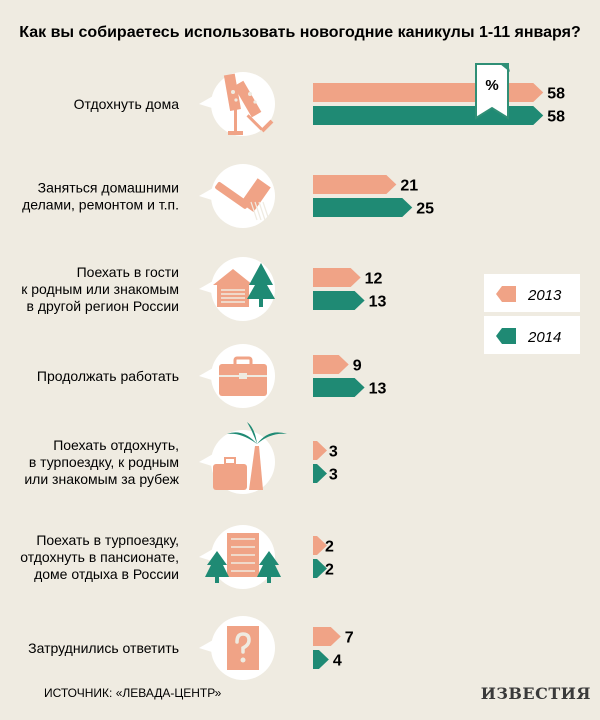 This screenshot has width=600, height=720. Describe the element at coordinates (337, 661) in the screenshot. I see `value-label-2014: 4` at that location.